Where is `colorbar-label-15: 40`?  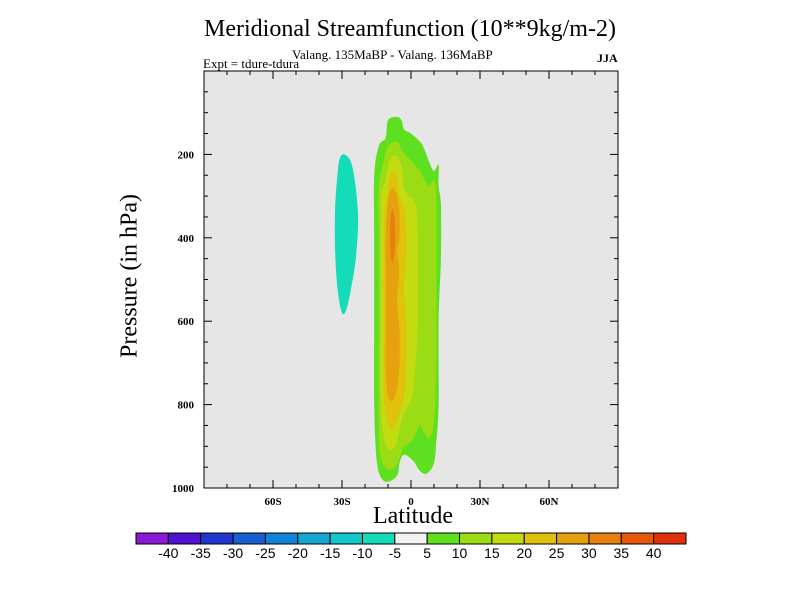
colorbar-label-15: 40 is located at coordinates (654, 553).